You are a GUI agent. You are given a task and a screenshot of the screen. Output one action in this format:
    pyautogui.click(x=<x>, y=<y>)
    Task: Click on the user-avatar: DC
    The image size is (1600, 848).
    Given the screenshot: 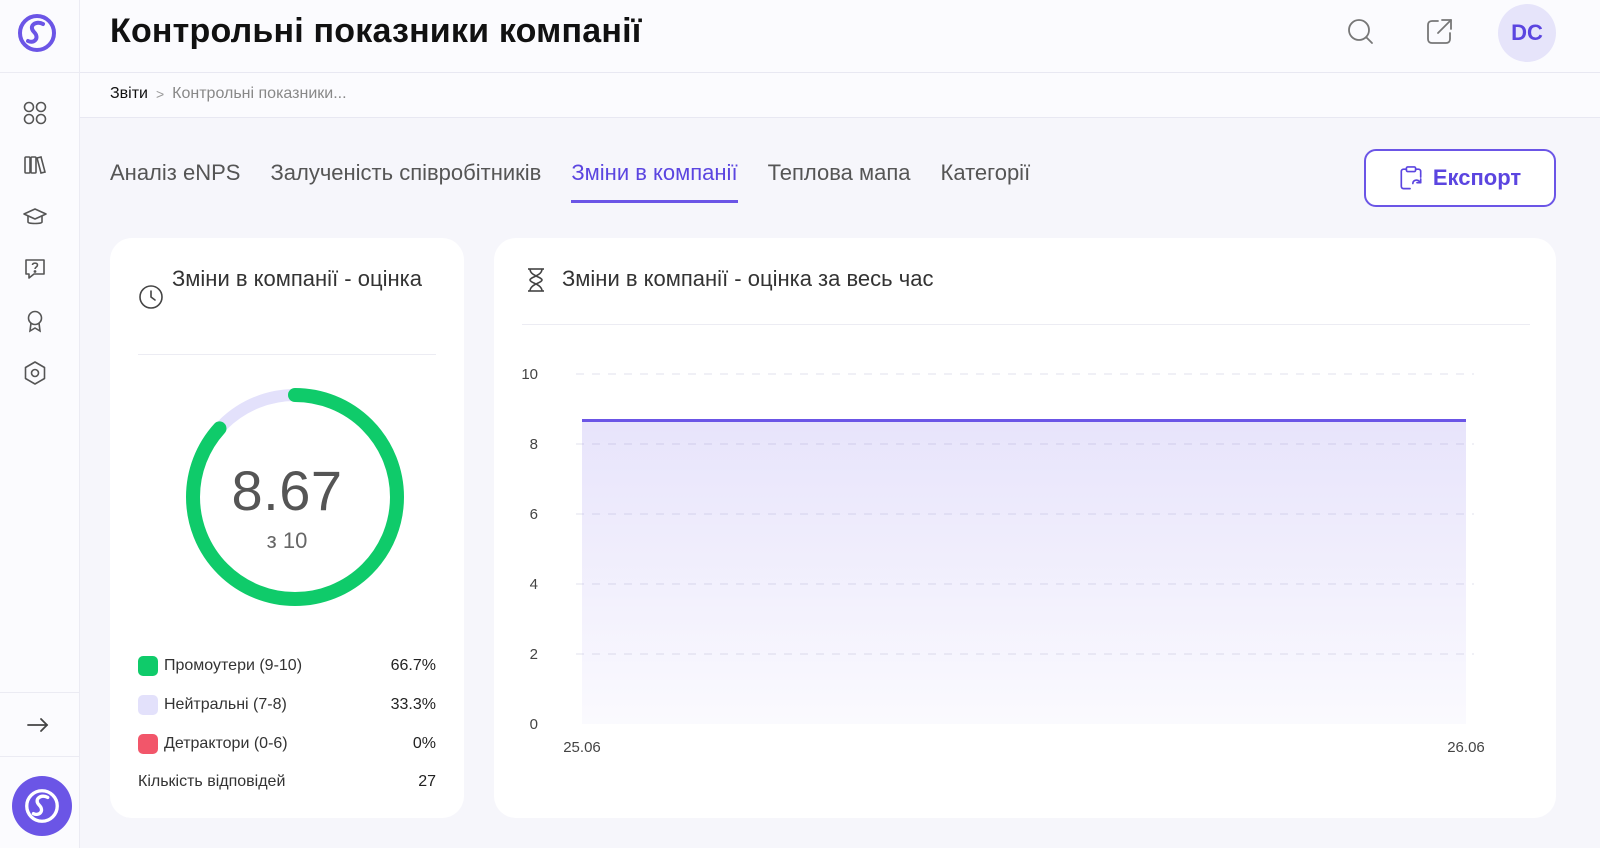 What is the action you would take?
    pyautogui.click(x=1527, y=33)
    